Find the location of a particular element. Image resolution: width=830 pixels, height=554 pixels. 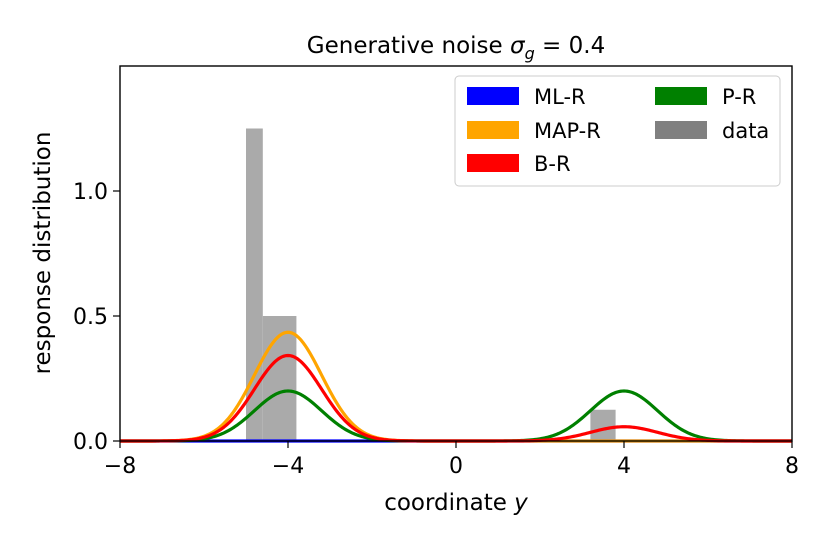

chart-title-subscript: g is located at coordinates (530, 53).